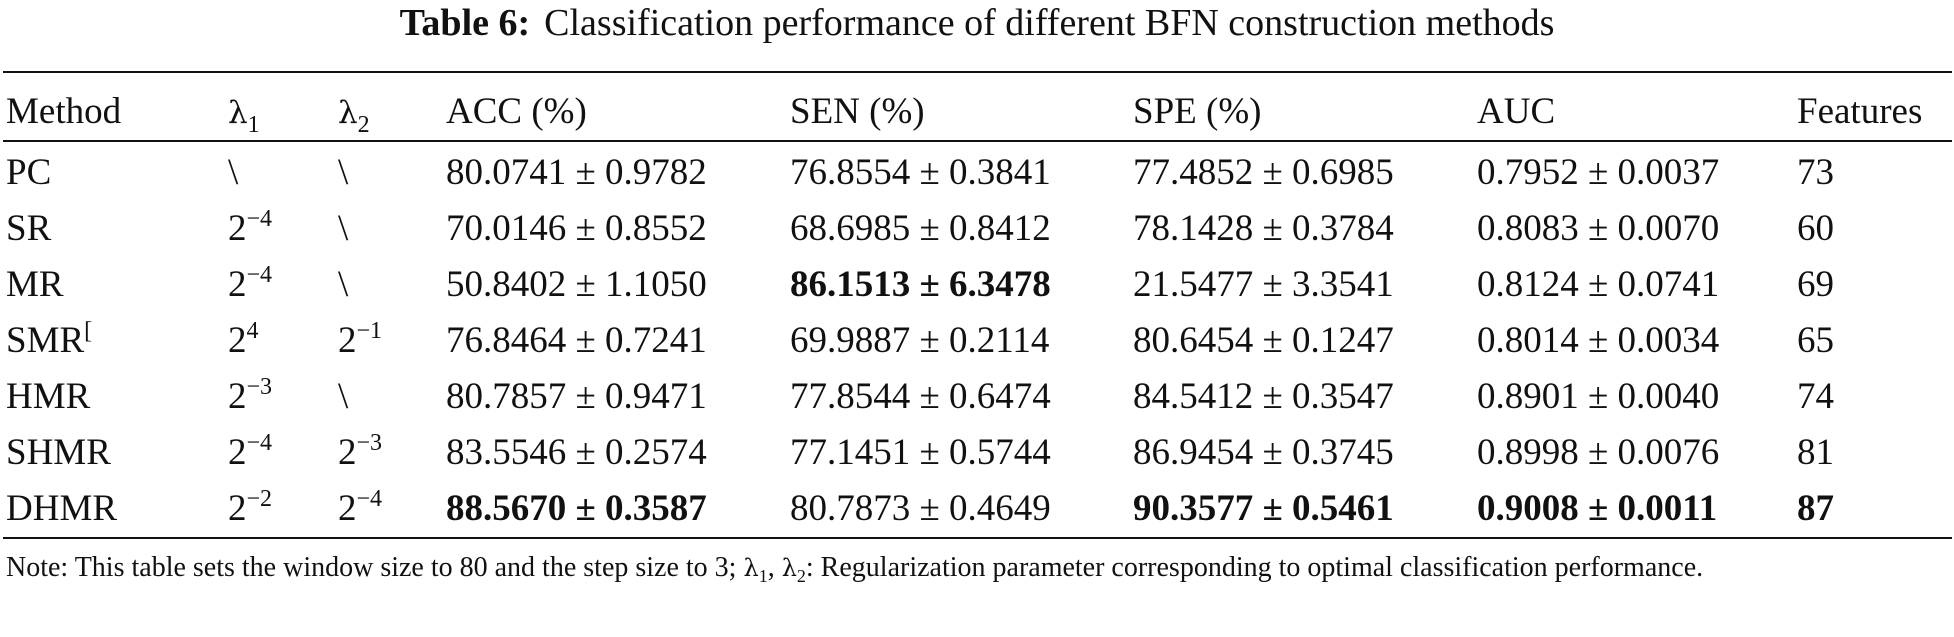 This screenshot has width=1954, height=637. Describe the element at coordinates (243, 339) in the screenshot. I see `cell-lambda1: 24` at that location.